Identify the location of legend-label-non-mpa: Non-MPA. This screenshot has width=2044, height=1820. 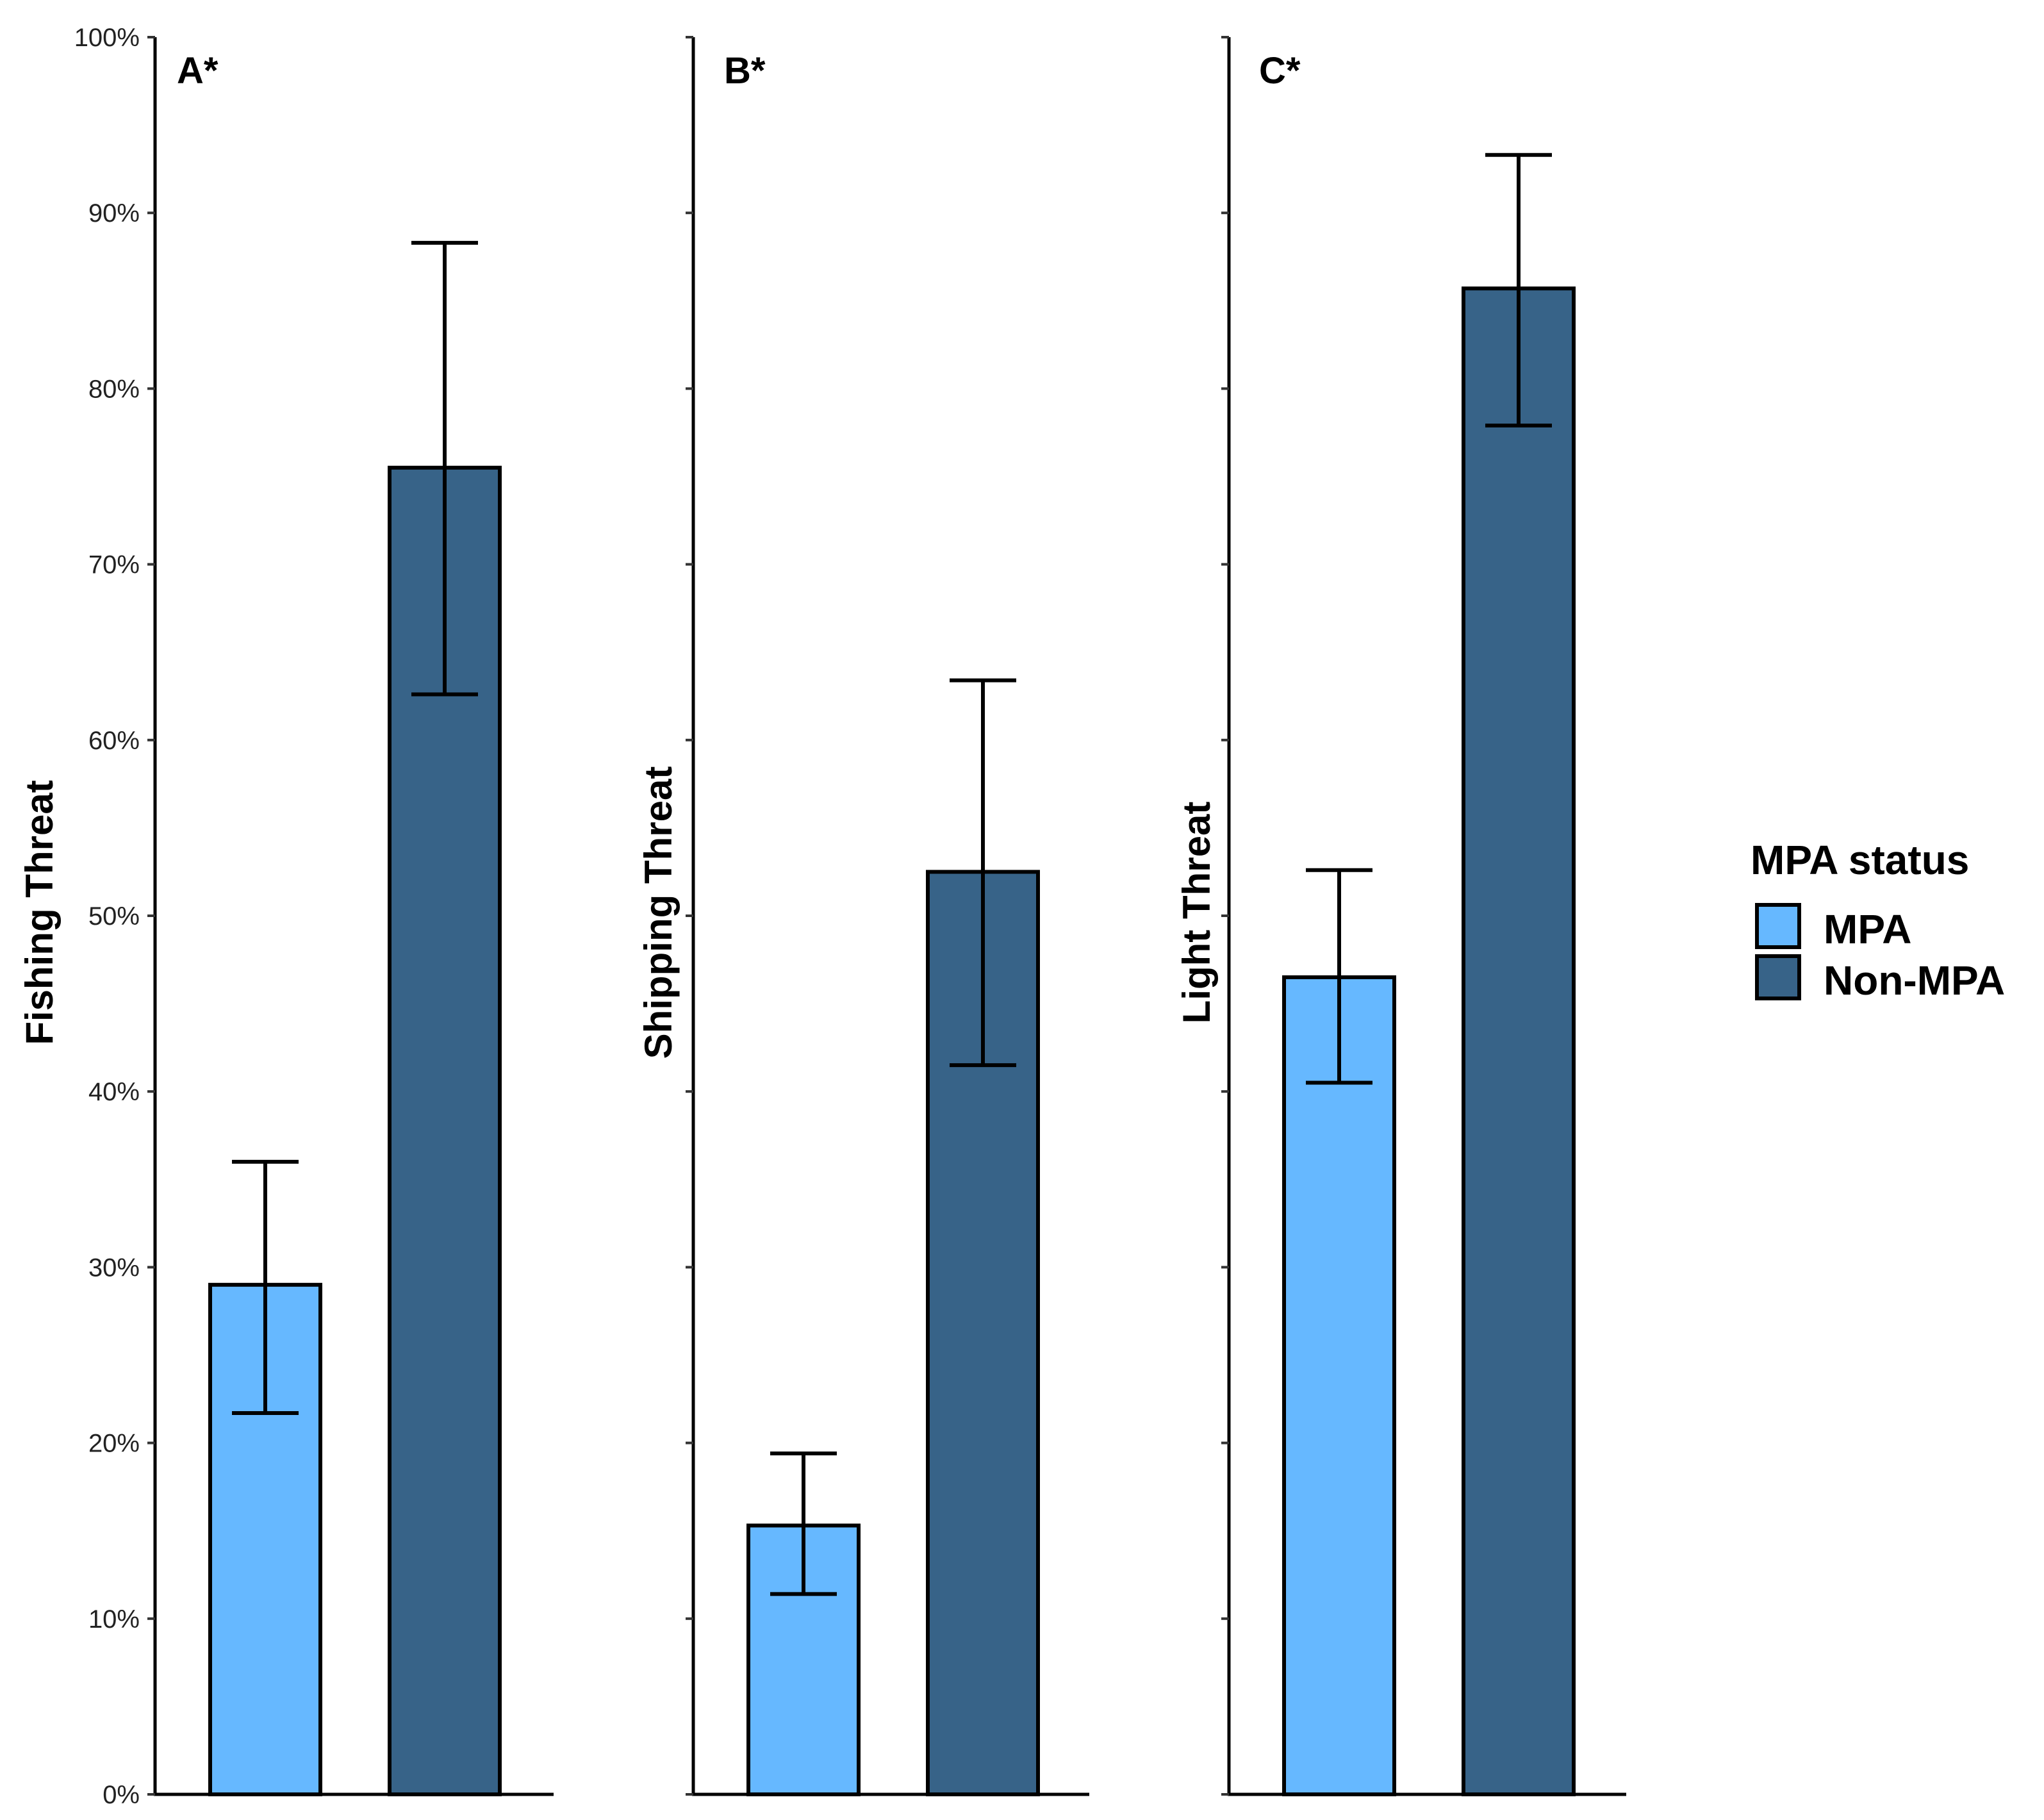
(1914, 981).